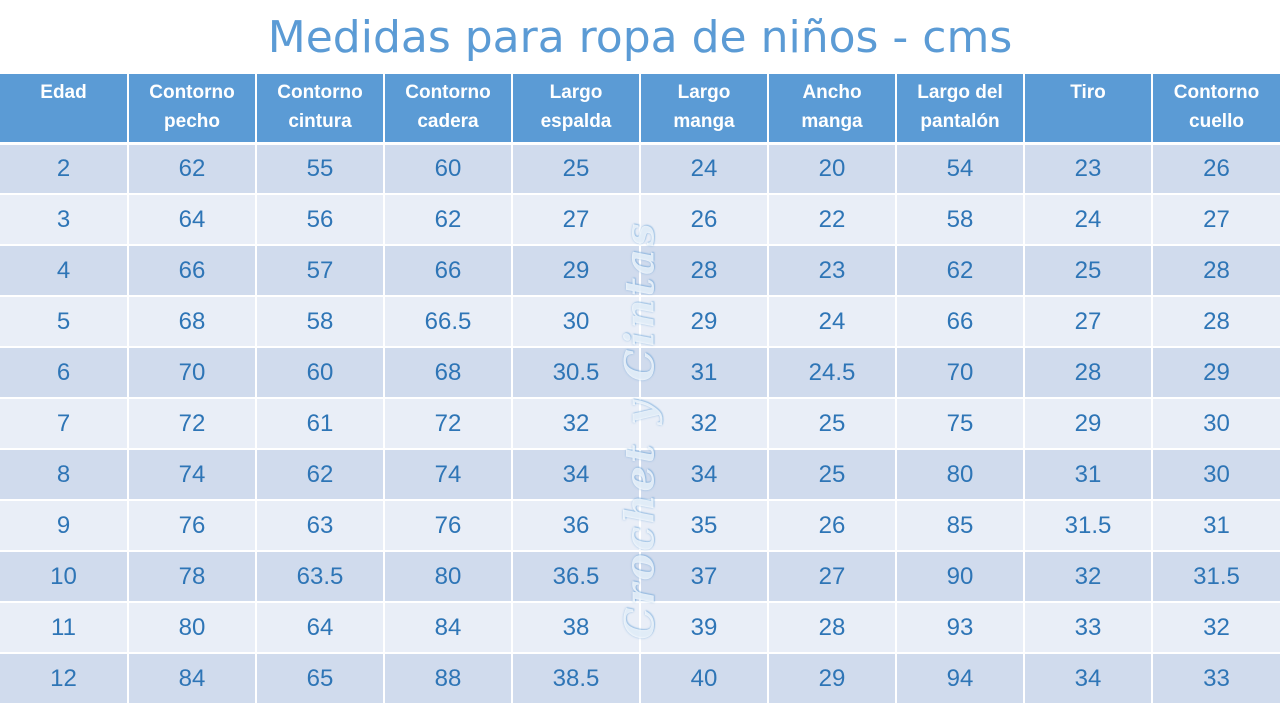 This screenshot has width=1280, height=720. Describe the element at coordinates (960, 169) in the screenshot. I see `measurement-cell: 54` at that location.